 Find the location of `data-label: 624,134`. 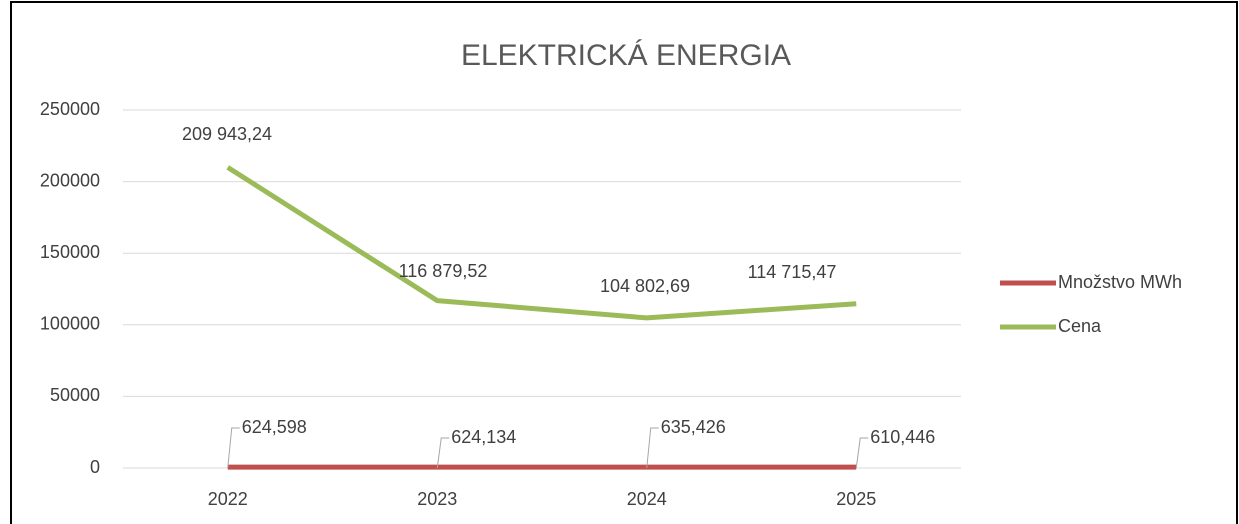

data-label: 624,134 is located at coordinates (483, 437).